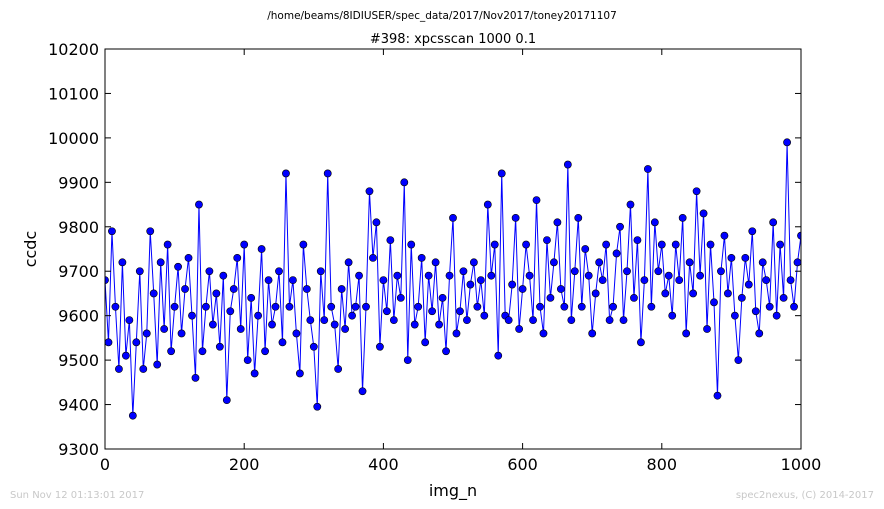  Describe the element at coordinates (78, 316) in the screenshot. I see `y-tick-label: 9600` at that location.